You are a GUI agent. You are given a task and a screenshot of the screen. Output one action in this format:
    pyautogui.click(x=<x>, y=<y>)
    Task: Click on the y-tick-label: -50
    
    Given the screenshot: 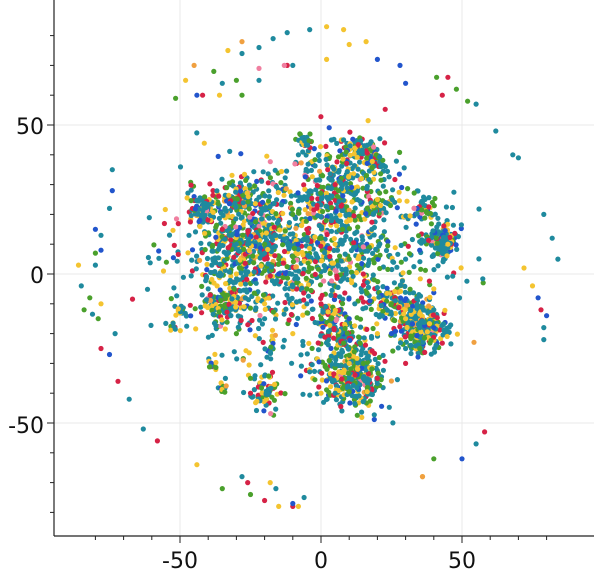 What is the action you would take?
    pyautogui.click(x=26, y=426)
    